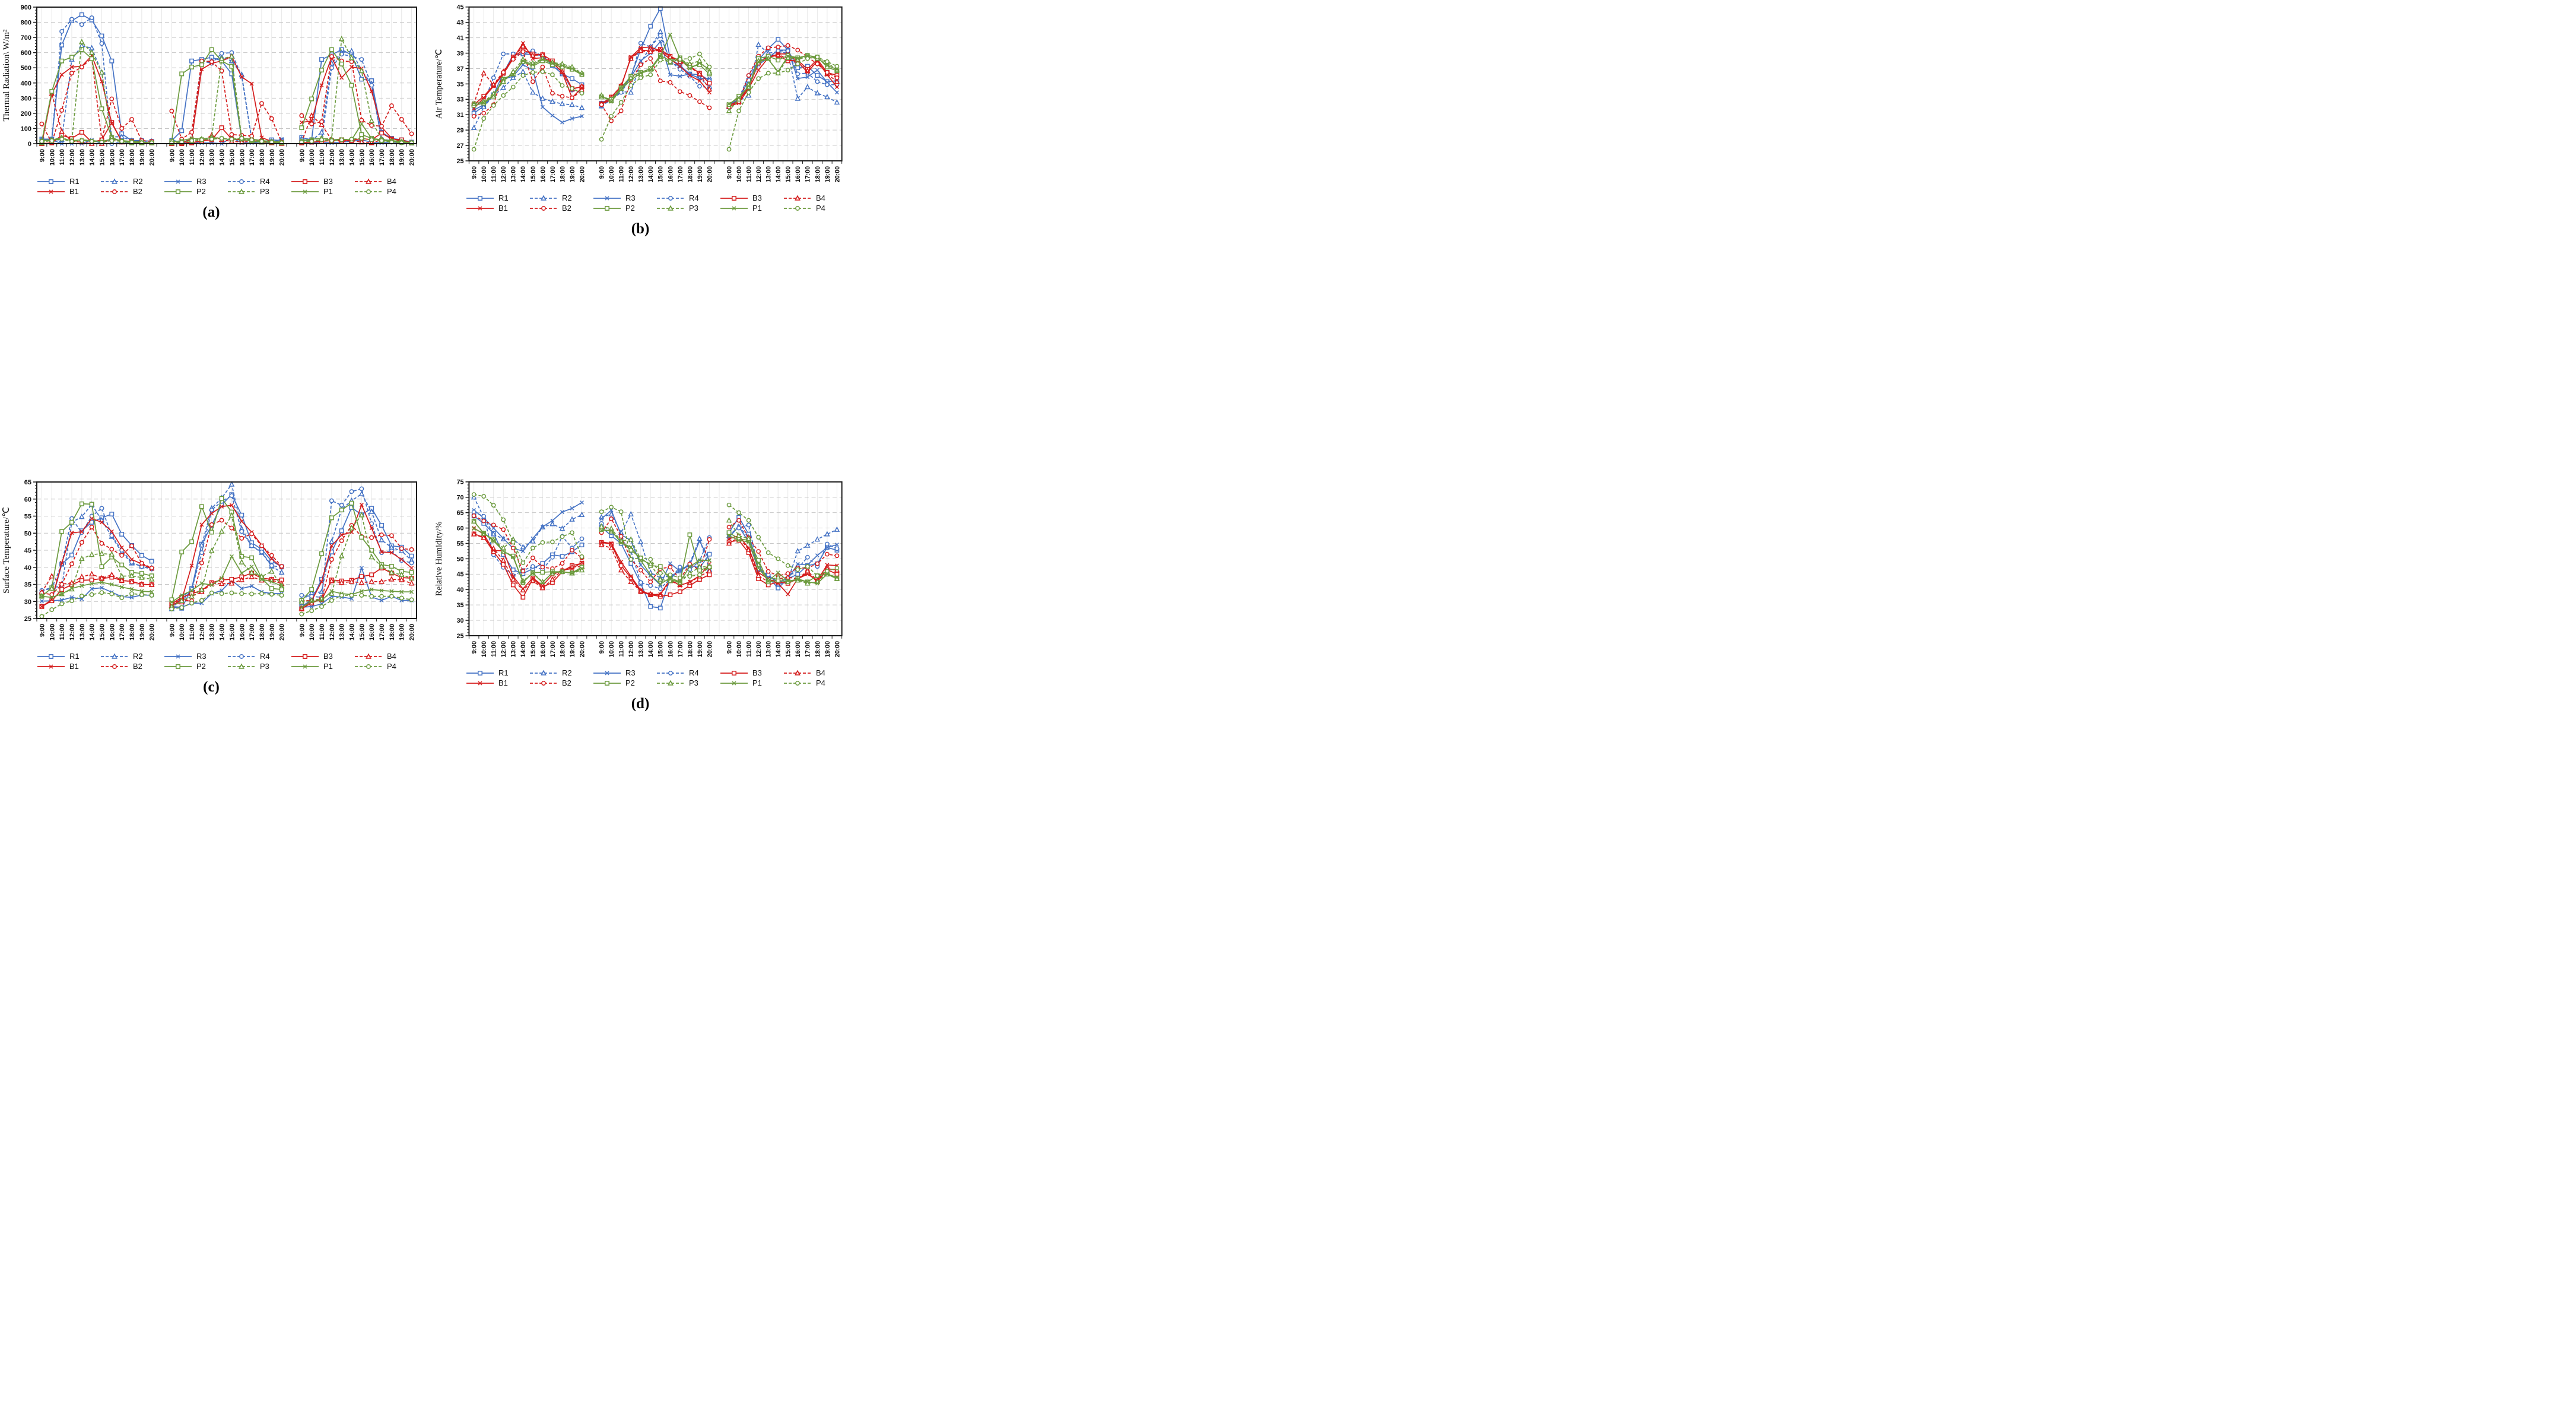 The height and width of the screenshot is (1424, 2576). What do you see at coordinates (26, 38) in the screenshot?
I see `svg-text: 700` at bounding box center [26, 38].